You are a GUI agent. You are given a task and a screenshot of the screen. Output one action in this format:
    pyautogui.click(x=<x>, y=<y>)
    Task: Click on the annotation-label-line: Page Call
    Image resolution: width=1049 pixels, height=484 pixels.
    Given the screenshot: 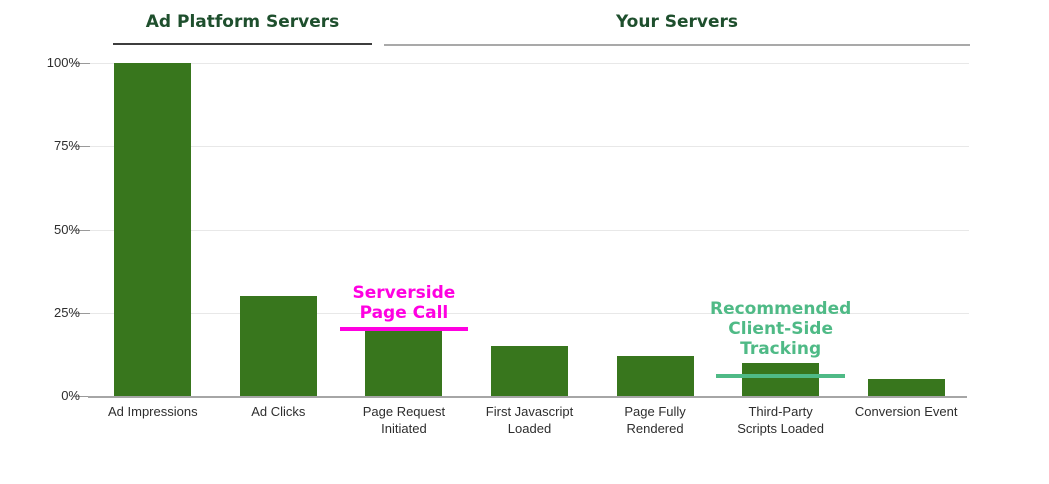 What is the action you would take?
    pyautogui.click(x=404, y=313)
    